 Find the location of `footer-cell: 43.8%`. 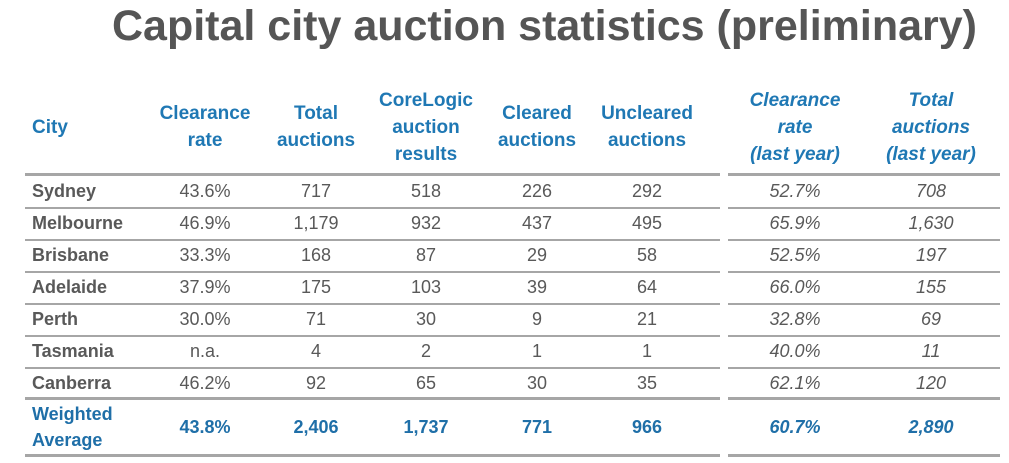

footer-cell: 43.8% is located at coordinates (205, 427).